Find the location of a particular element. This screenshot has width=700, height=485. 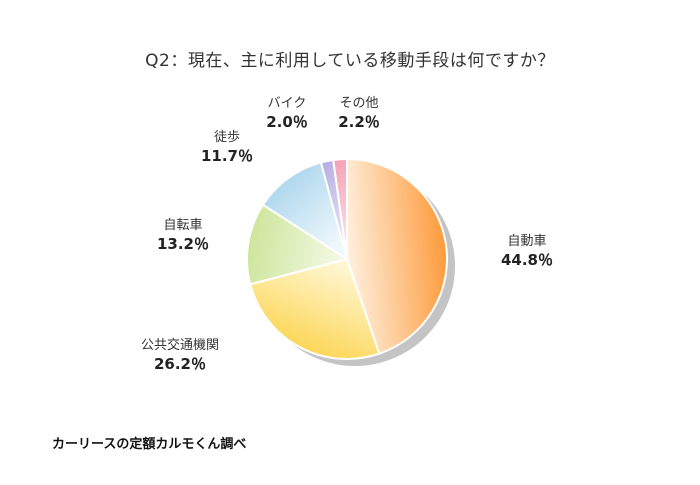

label-car-value: 44.8％ is located at coordinates (526, 260).